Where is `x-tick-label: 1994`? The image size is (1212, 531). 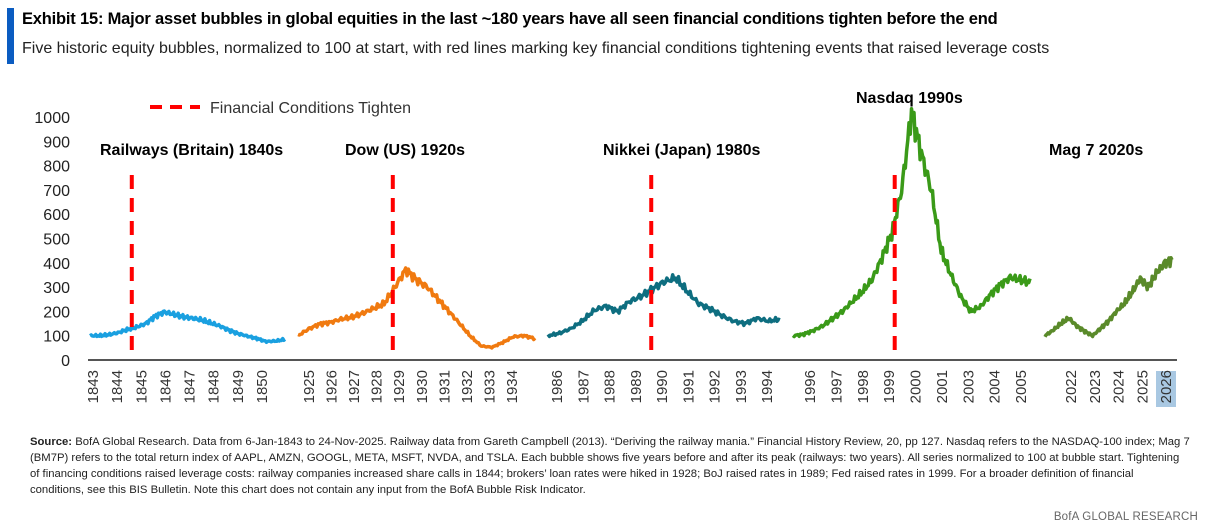 x-tick-label: 1994 is located at coordinates (767, 386).